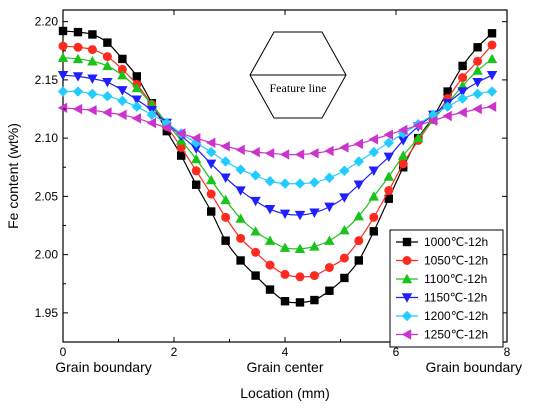 Image resolution: width=550 pixels, height=408 pixels. I want to click on region-labels: Grain boundary Grain center Grain boundary, so click(288, 367).